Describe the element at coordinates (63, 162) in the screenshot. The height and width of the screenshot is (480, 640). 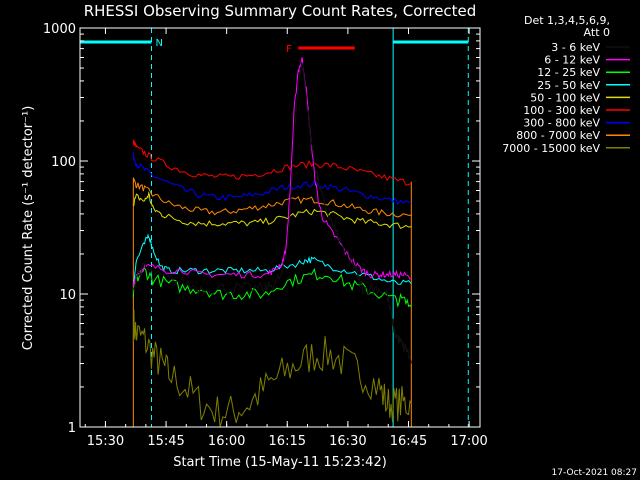
I see `y-tick-label-2: 100` at that location.